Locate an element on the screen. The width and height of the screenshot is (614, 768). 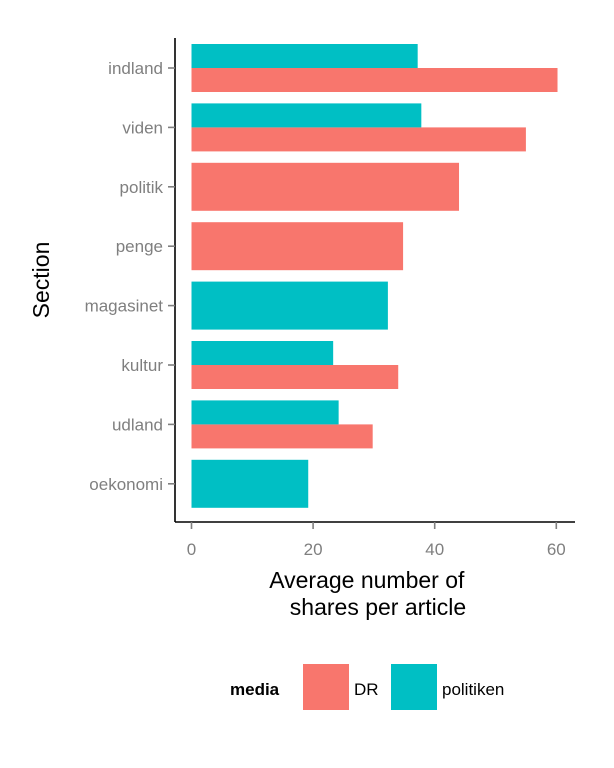
x-tick-label-60: 60 is located at coordinates (556, 549).